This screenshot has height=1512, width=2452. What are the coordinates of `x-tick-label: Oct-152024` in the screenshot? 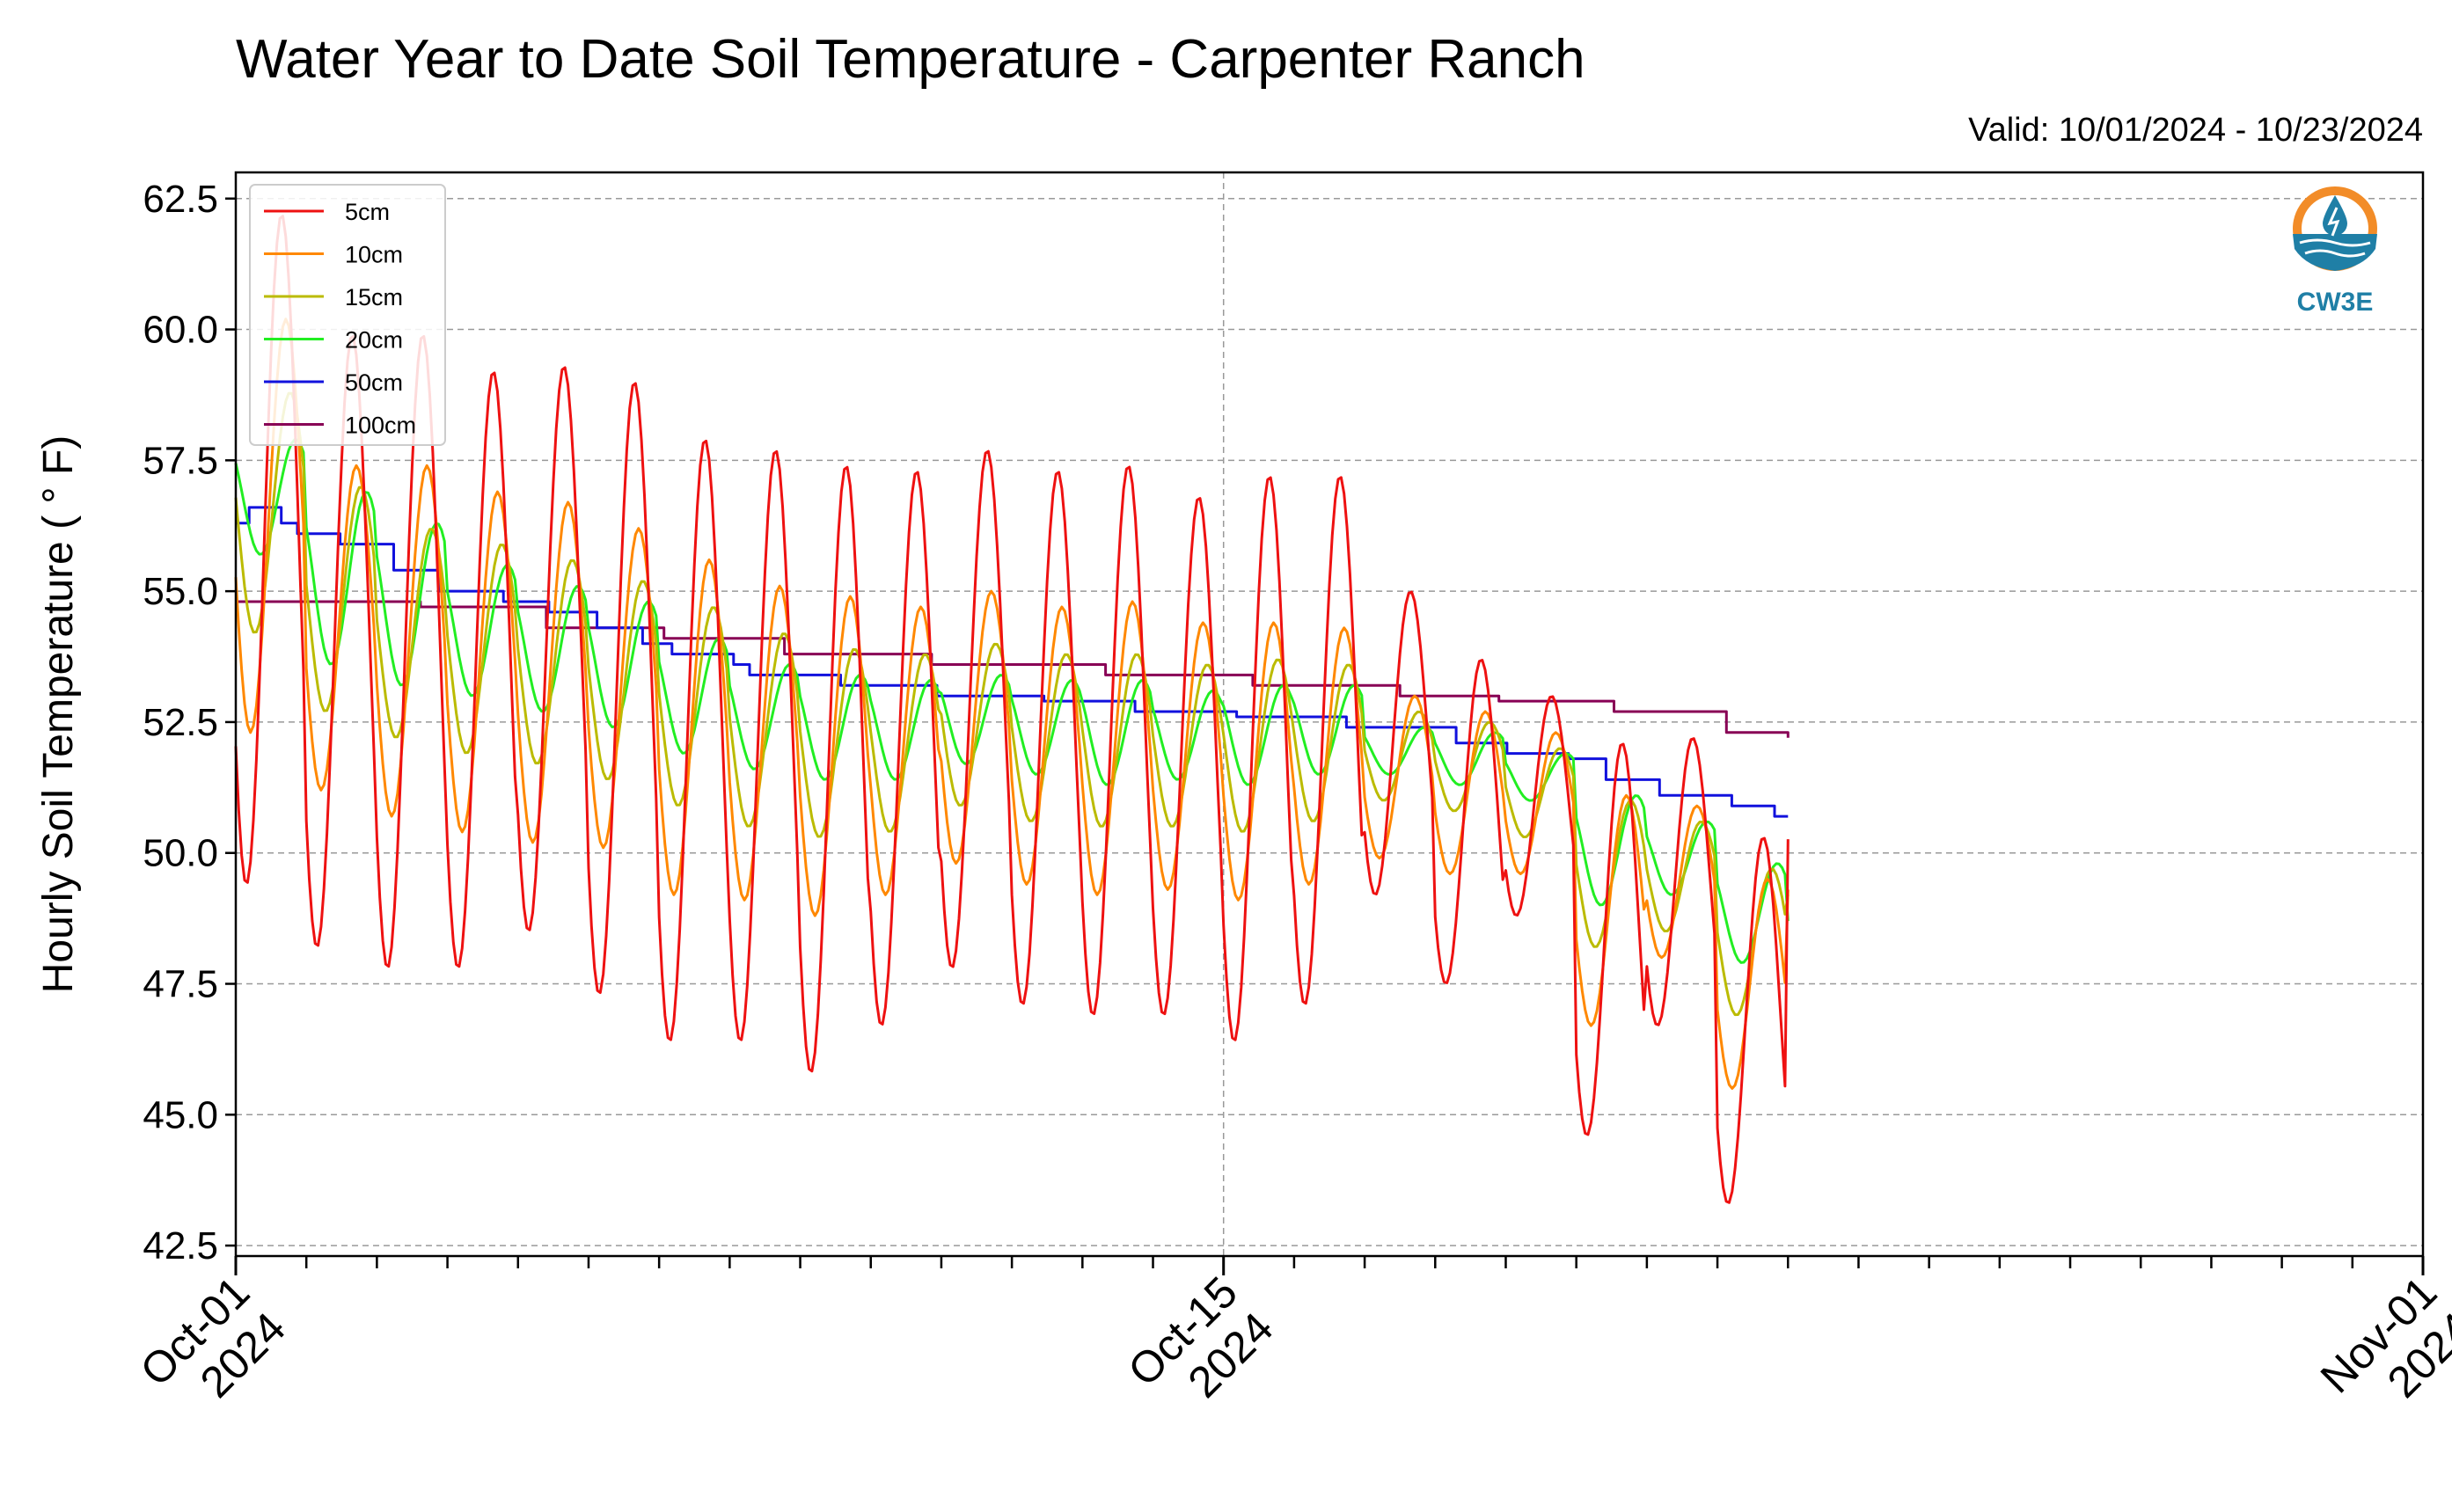 It's located at (1200, 1349).